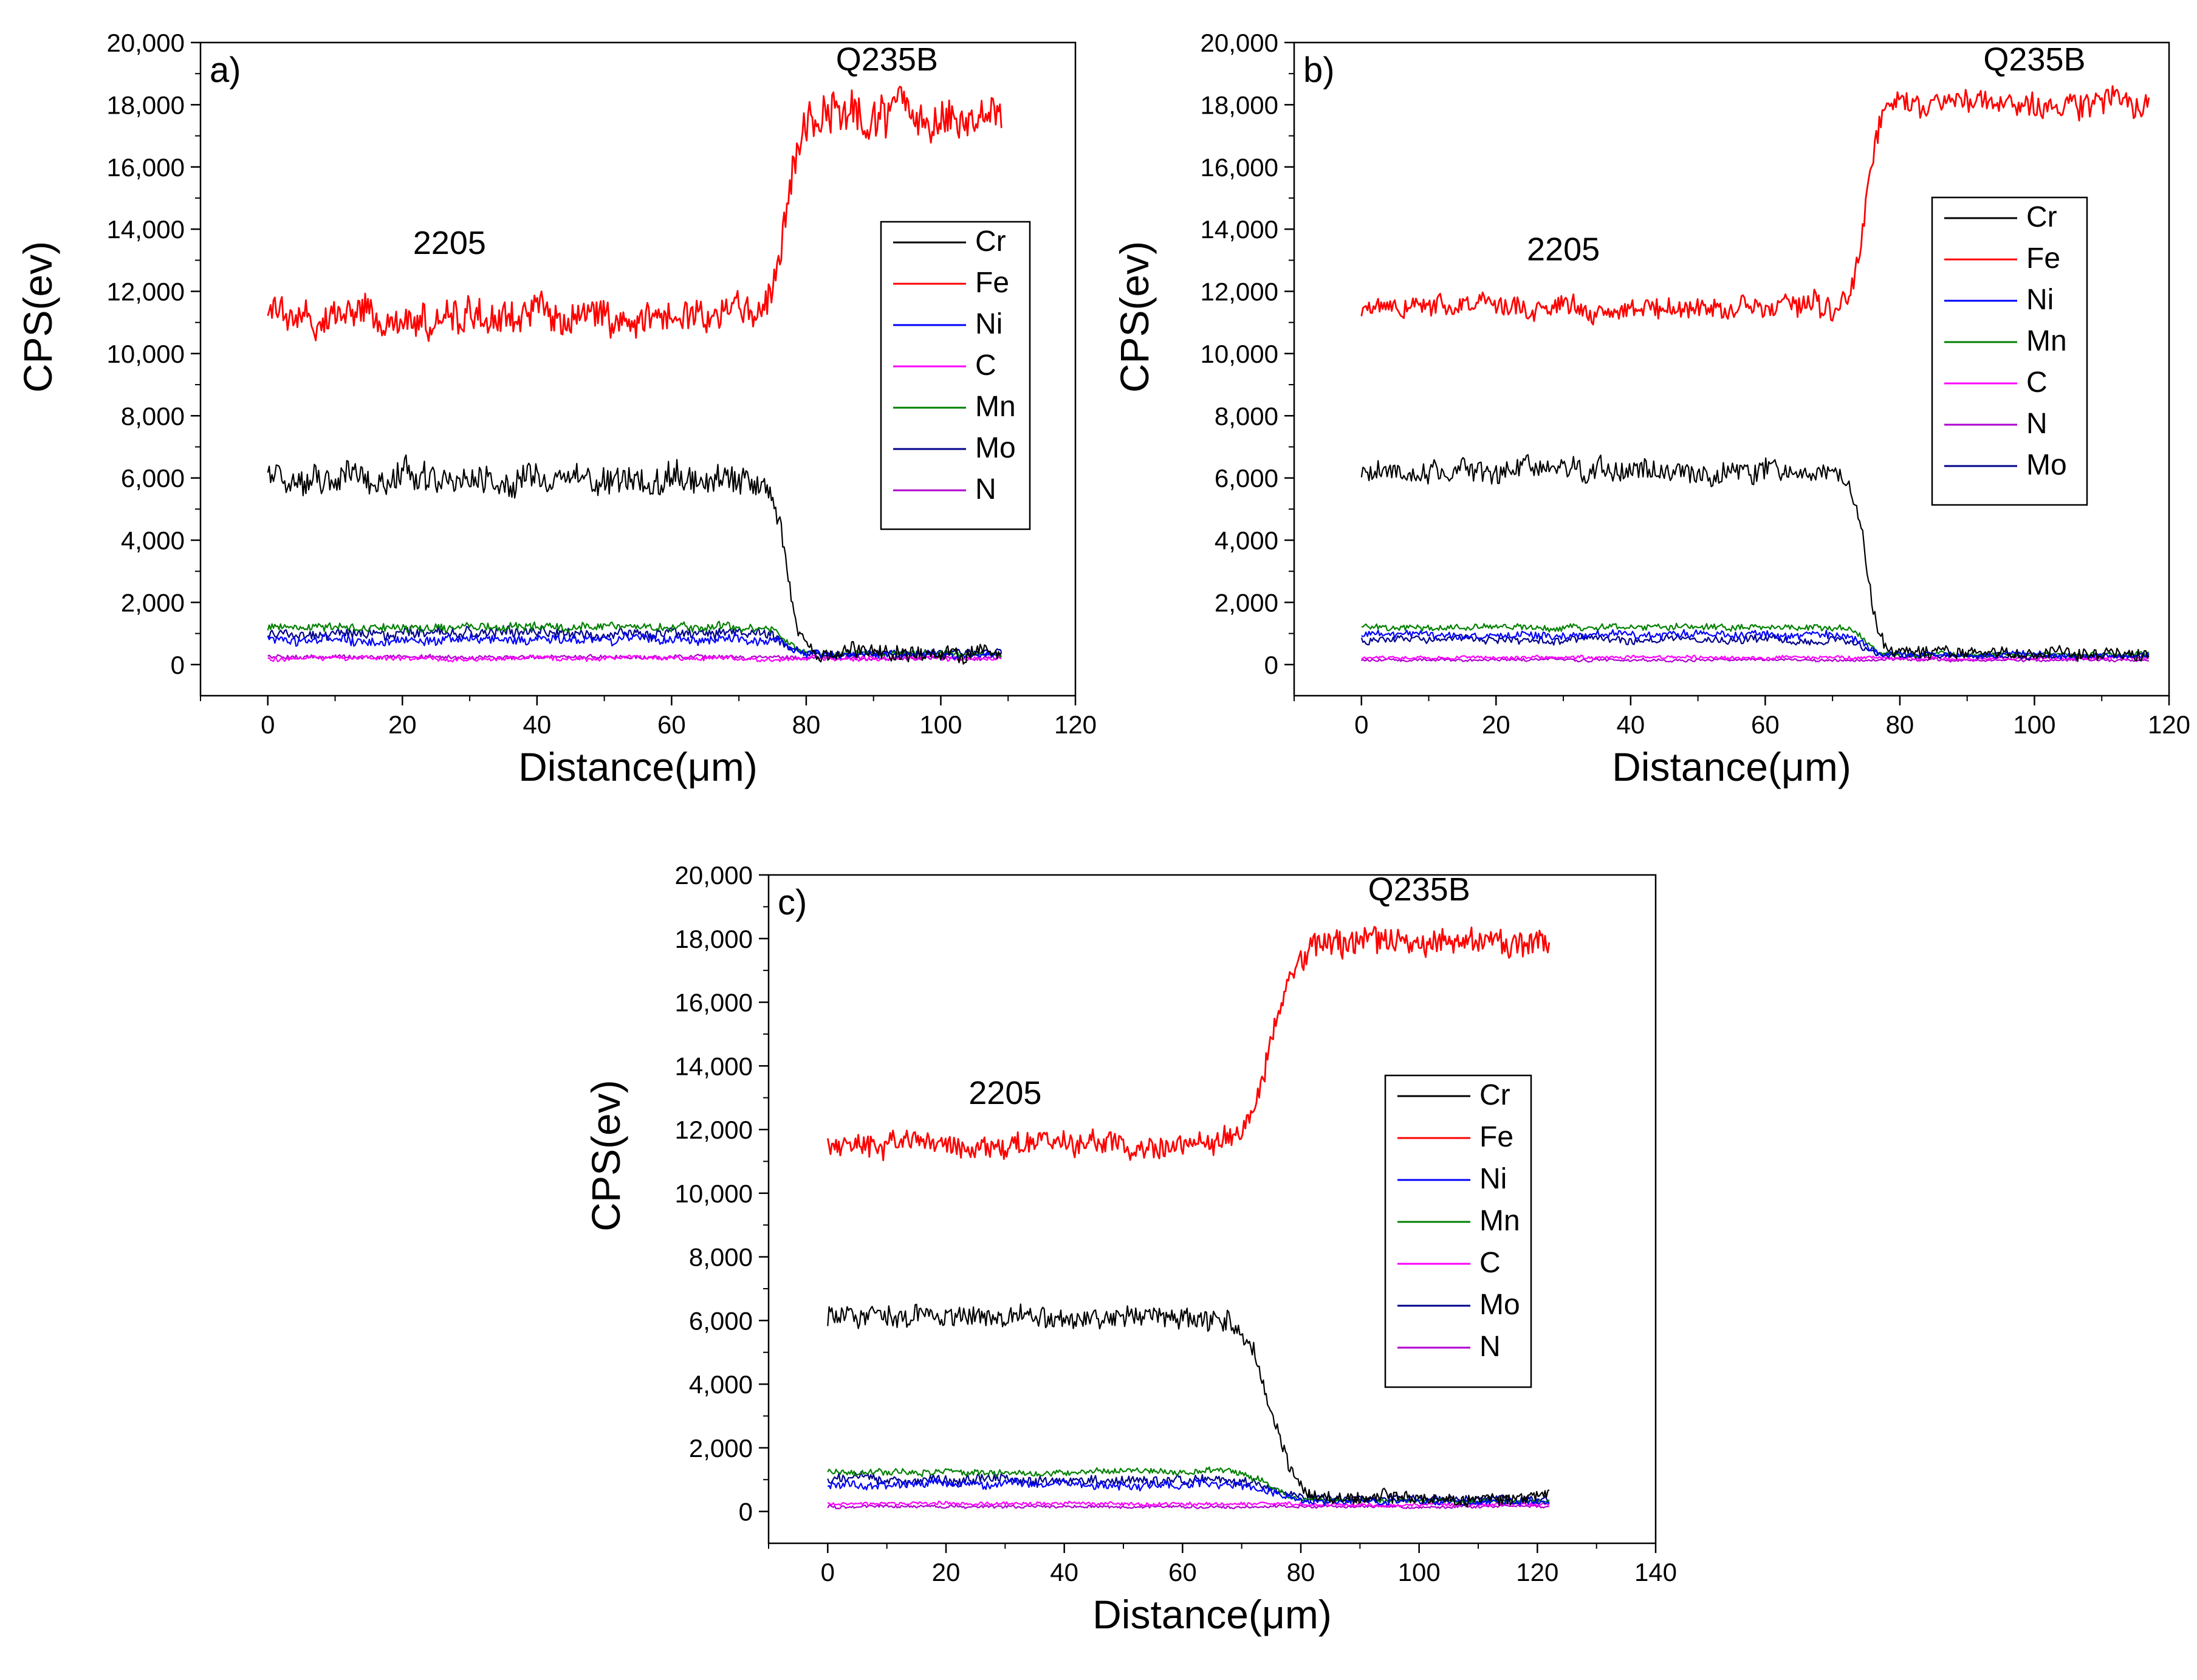 The width and height of the screenshot is (2197, 1680). I want to click on x-tick-label: 100, so click(1419, 1572).